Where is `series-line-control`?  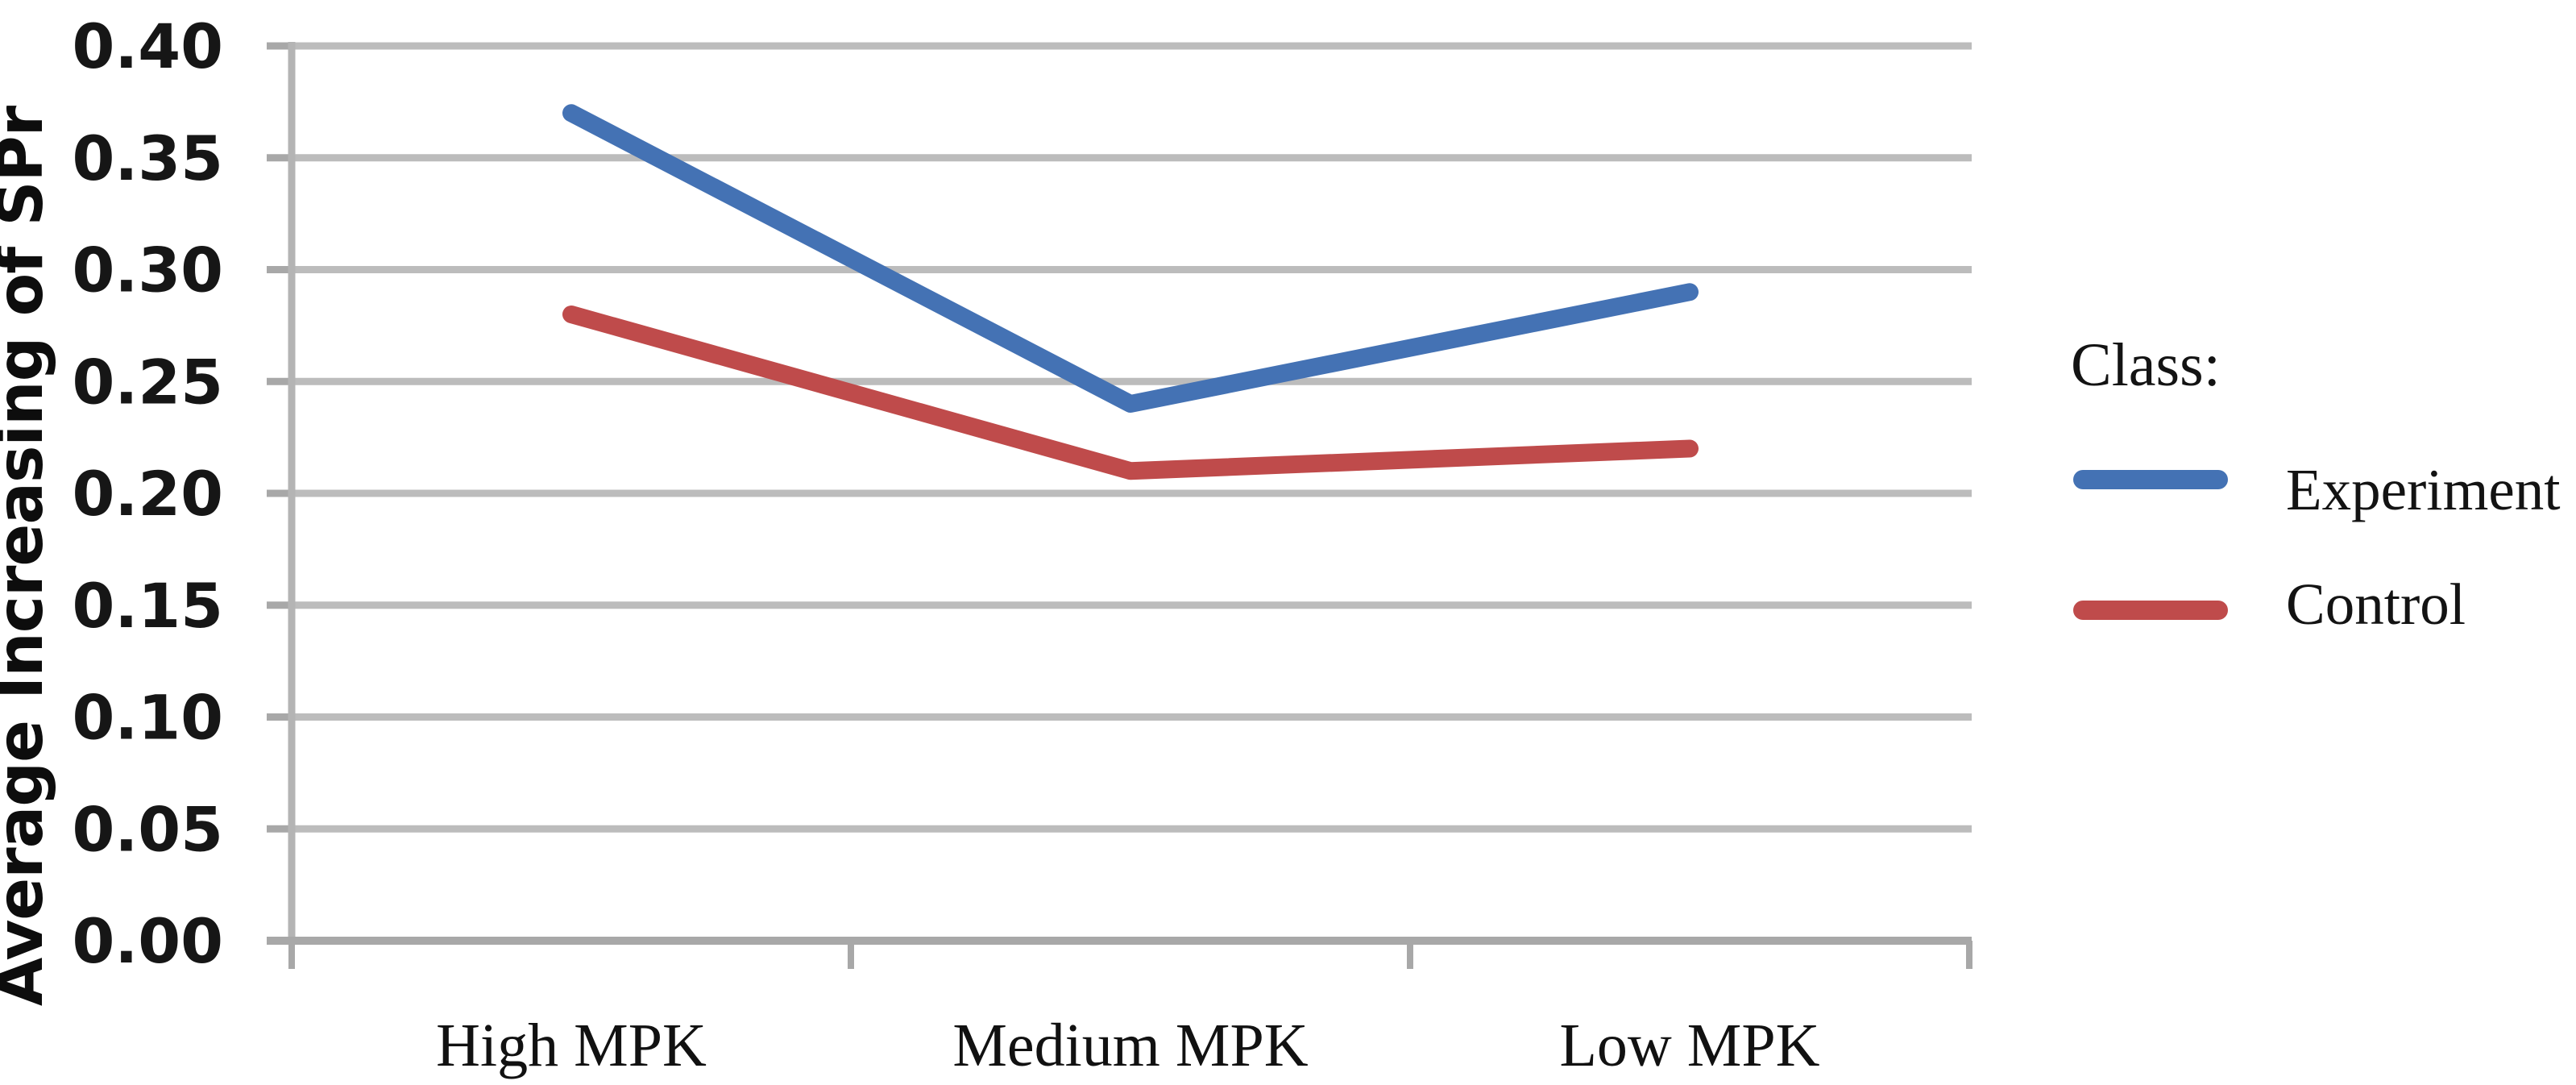
series-line-control is located at coordinates (1130, 393).